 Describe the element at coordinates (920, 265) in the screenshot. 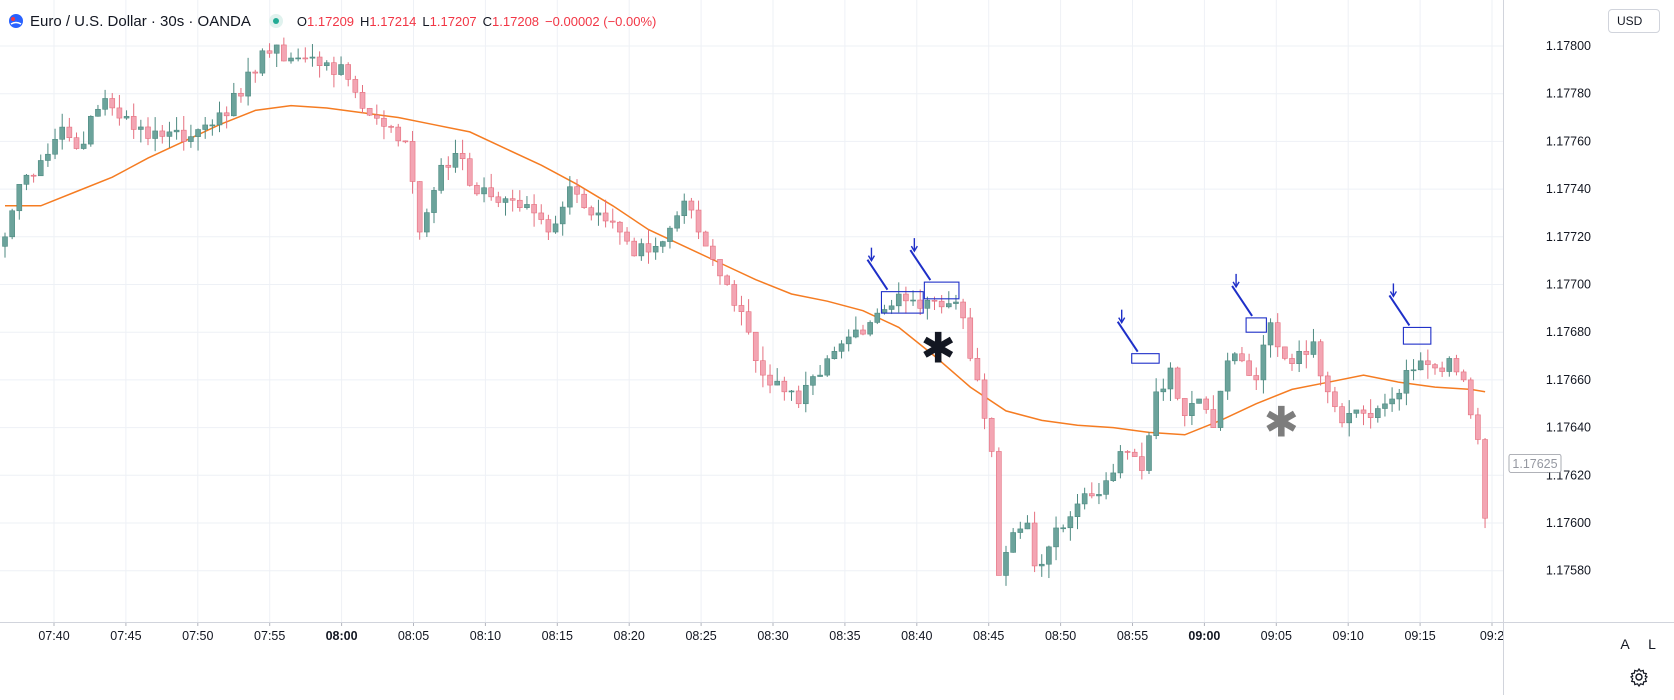

I see `pointer-arrow-line` at that location.